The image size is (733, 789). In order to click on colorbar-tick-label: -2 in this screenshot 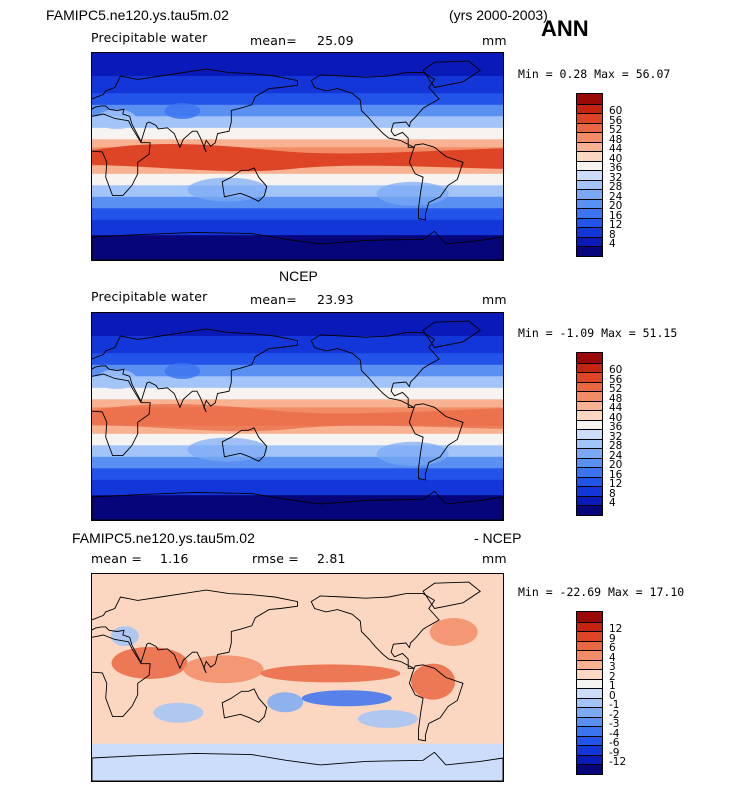, I will do `click(614, 714)`.